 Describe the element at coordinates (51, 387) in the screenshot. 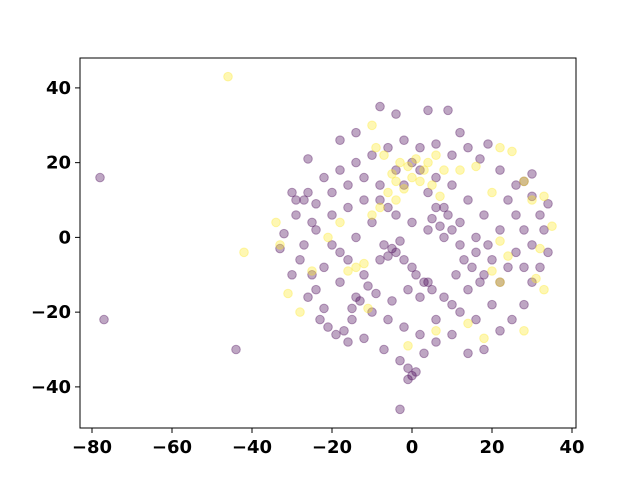

I see `y-tick-label: −40` at that location.